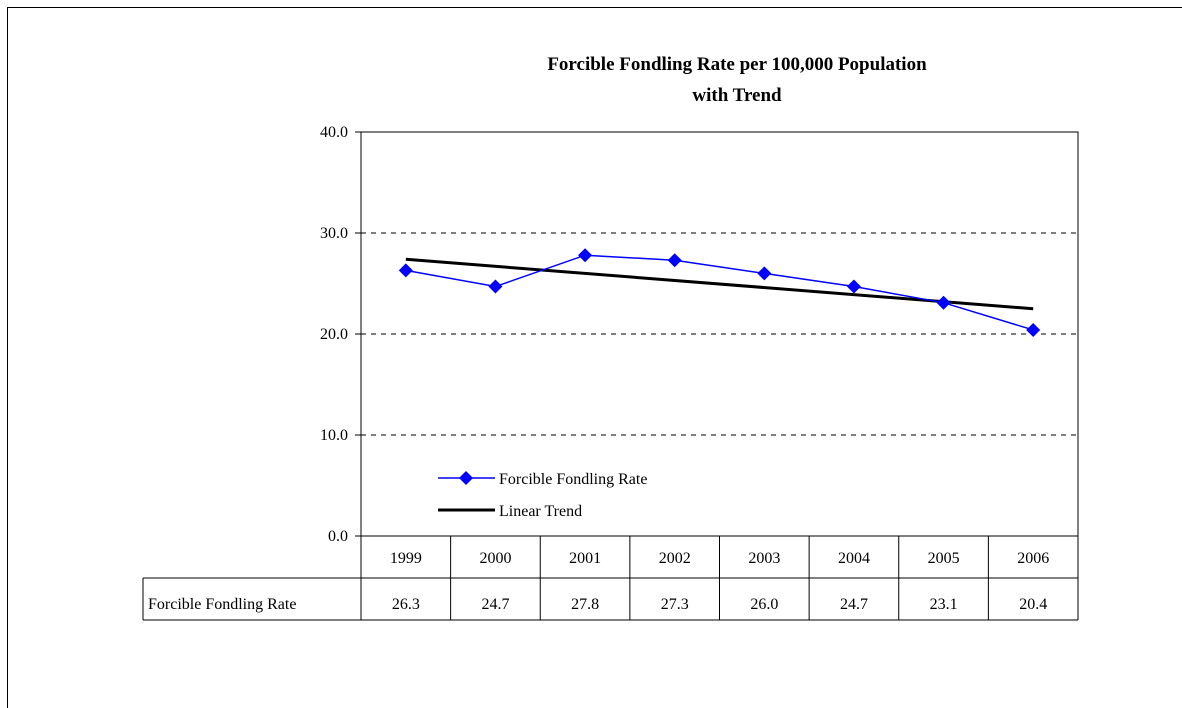 The height and width of the screenshot is (708, 1182). What do you see at coordinates (540, 511) in the screenshot?
I see `legend-trend-label: Linear Trend` at bounding box center [540, 511].